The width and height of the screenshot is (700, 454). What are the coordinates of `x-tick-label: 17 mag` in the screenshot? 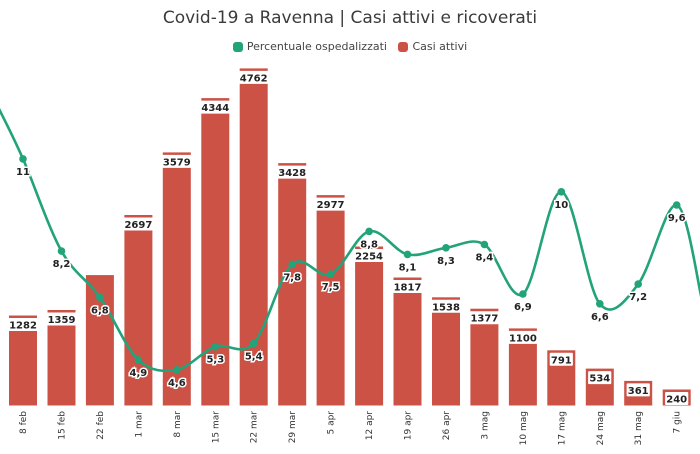 It's located at (562, 428).